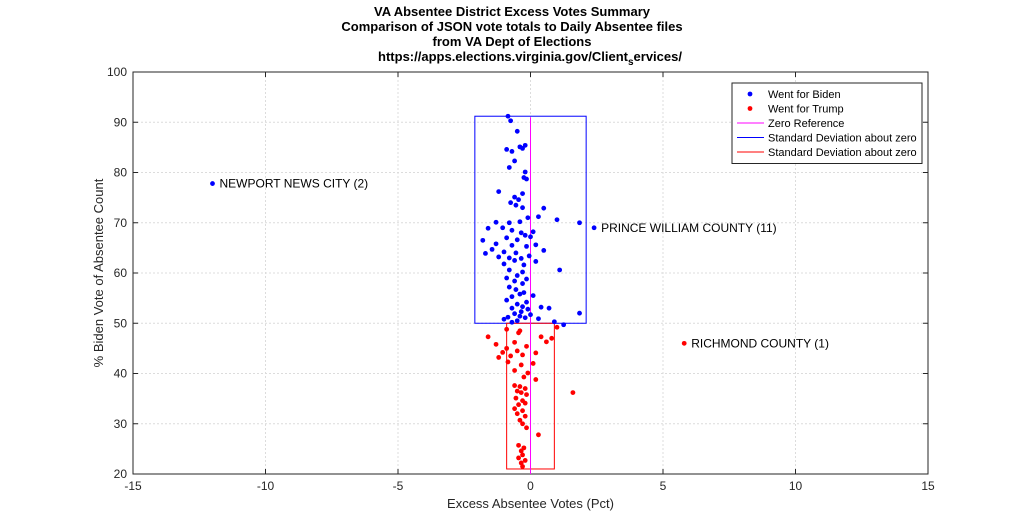 The image size is (1024, 532). I want to click on x-tick-label: 15, so click(928, 486).